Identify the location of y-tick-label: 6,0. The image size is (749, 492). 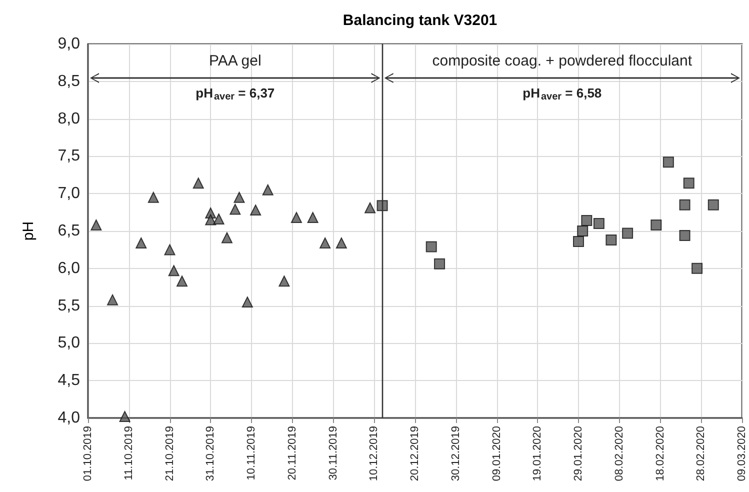
(69, 268).